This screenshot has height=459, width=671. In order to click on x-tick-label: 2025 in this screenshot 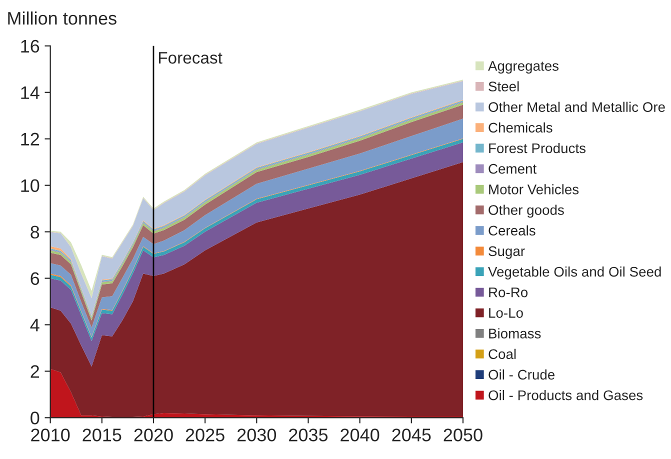, I will do `click(205, 435)`.